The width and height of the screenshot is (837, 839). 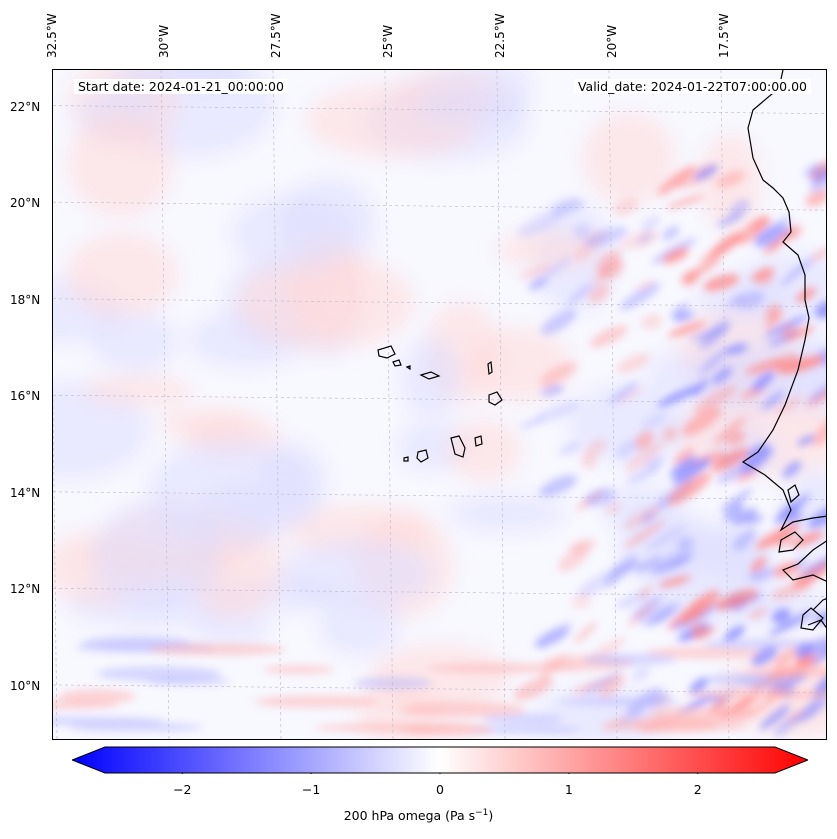 What do you see at coordinates (791, 518) in the screenshot?
I see `coast-inlet` at bounding box center [791, 518].